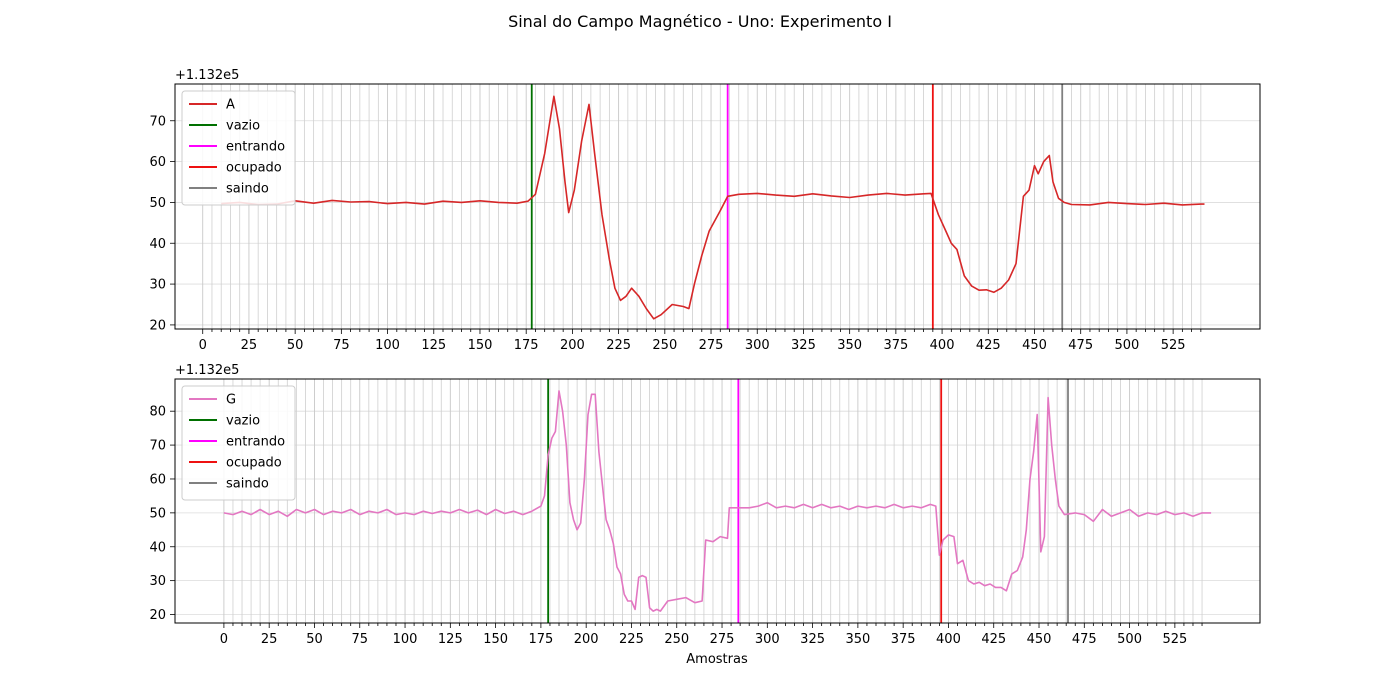  Describe the element at coordinates (717, 659) in the screenshot. I see `x-axis-label: Amostras` at that location.